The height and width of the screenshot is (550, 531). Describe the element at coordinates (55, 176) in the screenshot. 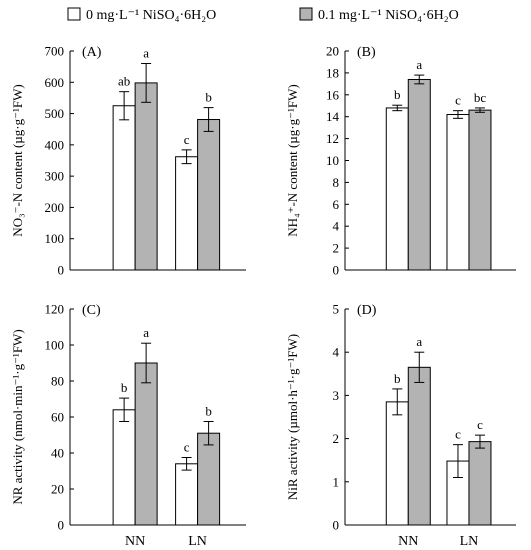

I see `y-tick-label: 300` at that location.